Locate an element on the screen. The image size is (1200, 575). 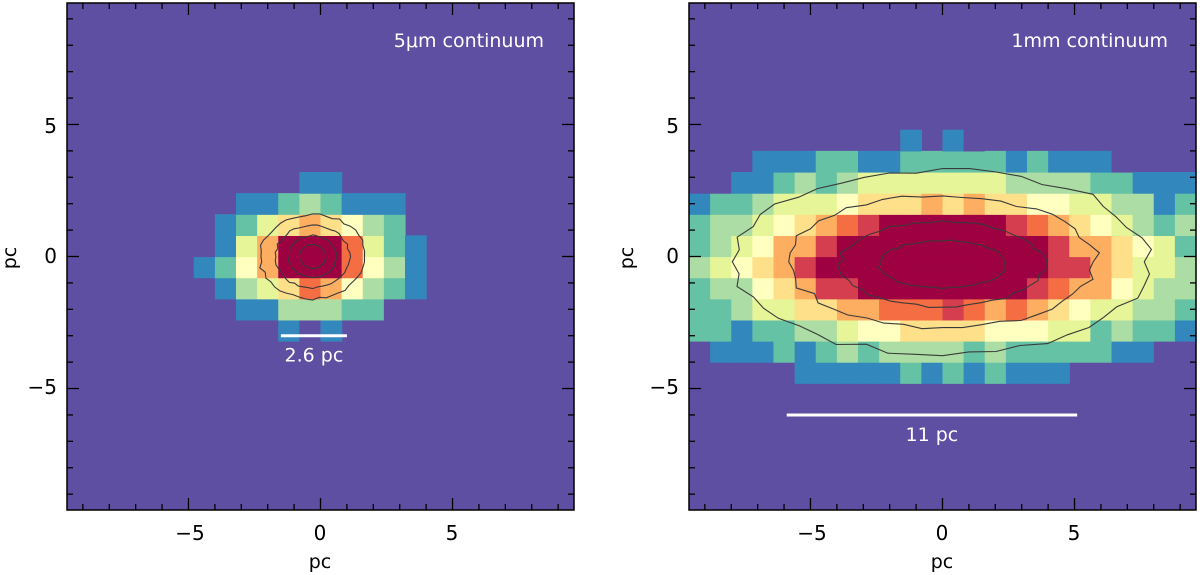
x-tick-label: −5 is located at coordinates (189, 533).